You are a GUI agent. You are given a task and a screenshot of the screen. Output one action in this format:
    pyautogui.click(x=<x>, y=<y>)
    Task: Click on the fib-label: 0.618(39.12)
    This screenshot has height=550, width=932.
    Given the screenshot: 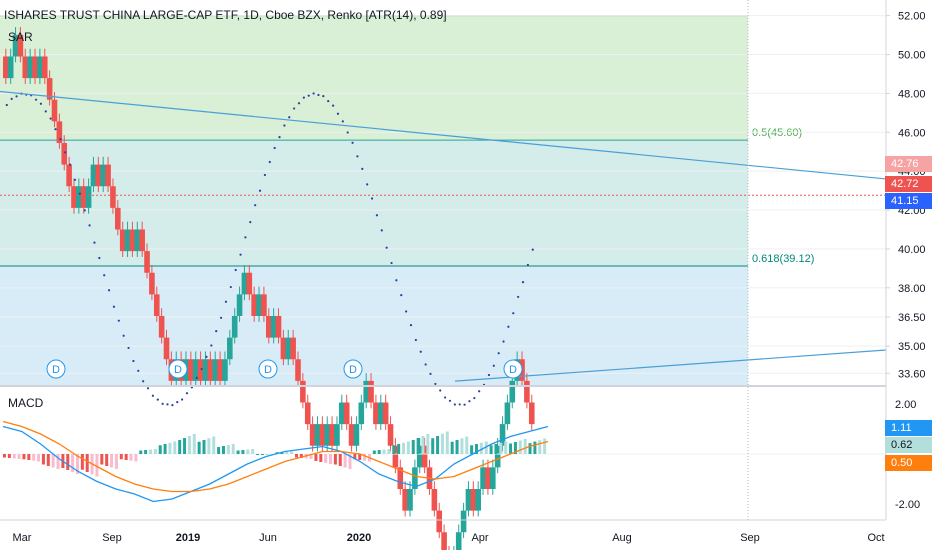 What is the action you would take?
    pyautogui.click(x=783, y=259)
    